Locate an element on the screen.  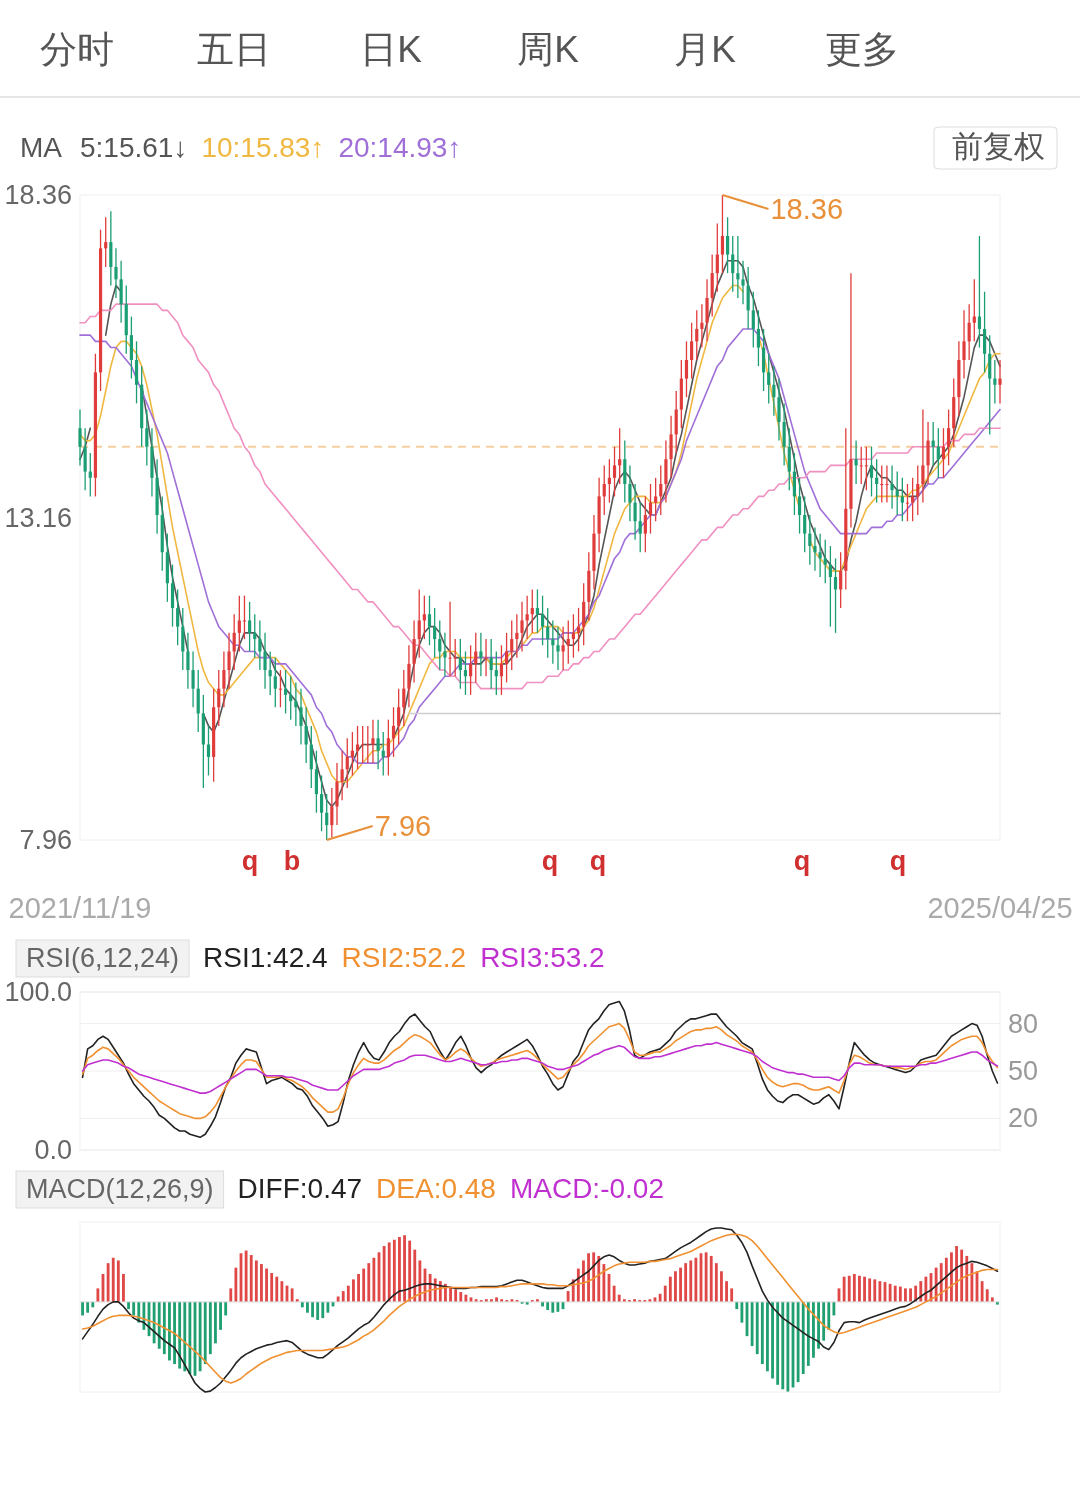
x-tick-label: 2021/11/19 is located at coordinates (80, 908).